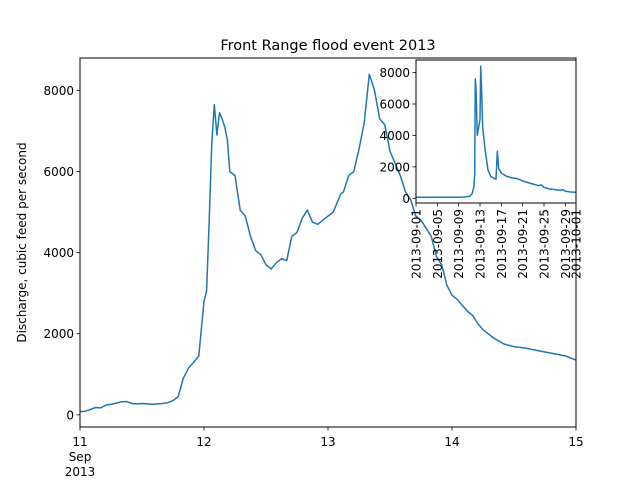 The height and width of the screenshot is (480, 640). I want to click on inset-axes-background, so click(496, 131).